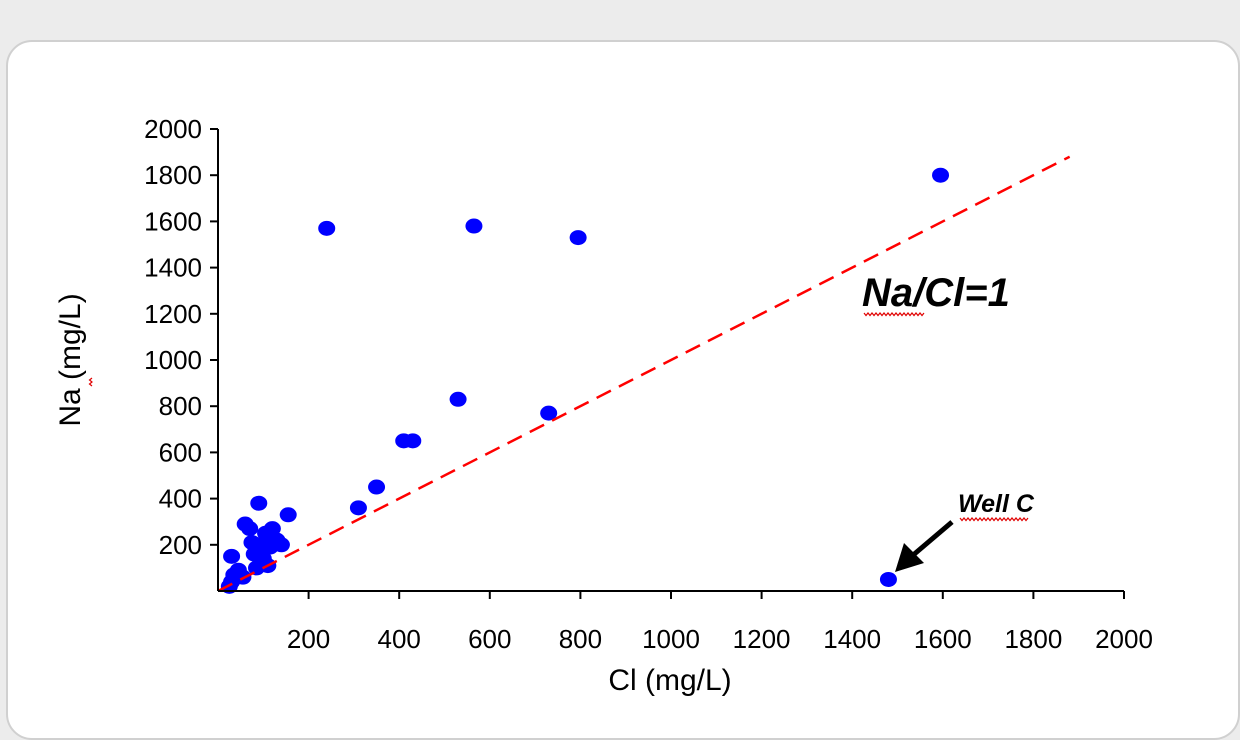 Image resolution: width=1240 pixels, height=740 pixels. Describe the element at coordinates (173, 221) in the screenshot. I see `y-tick-label: 1600` at that location.